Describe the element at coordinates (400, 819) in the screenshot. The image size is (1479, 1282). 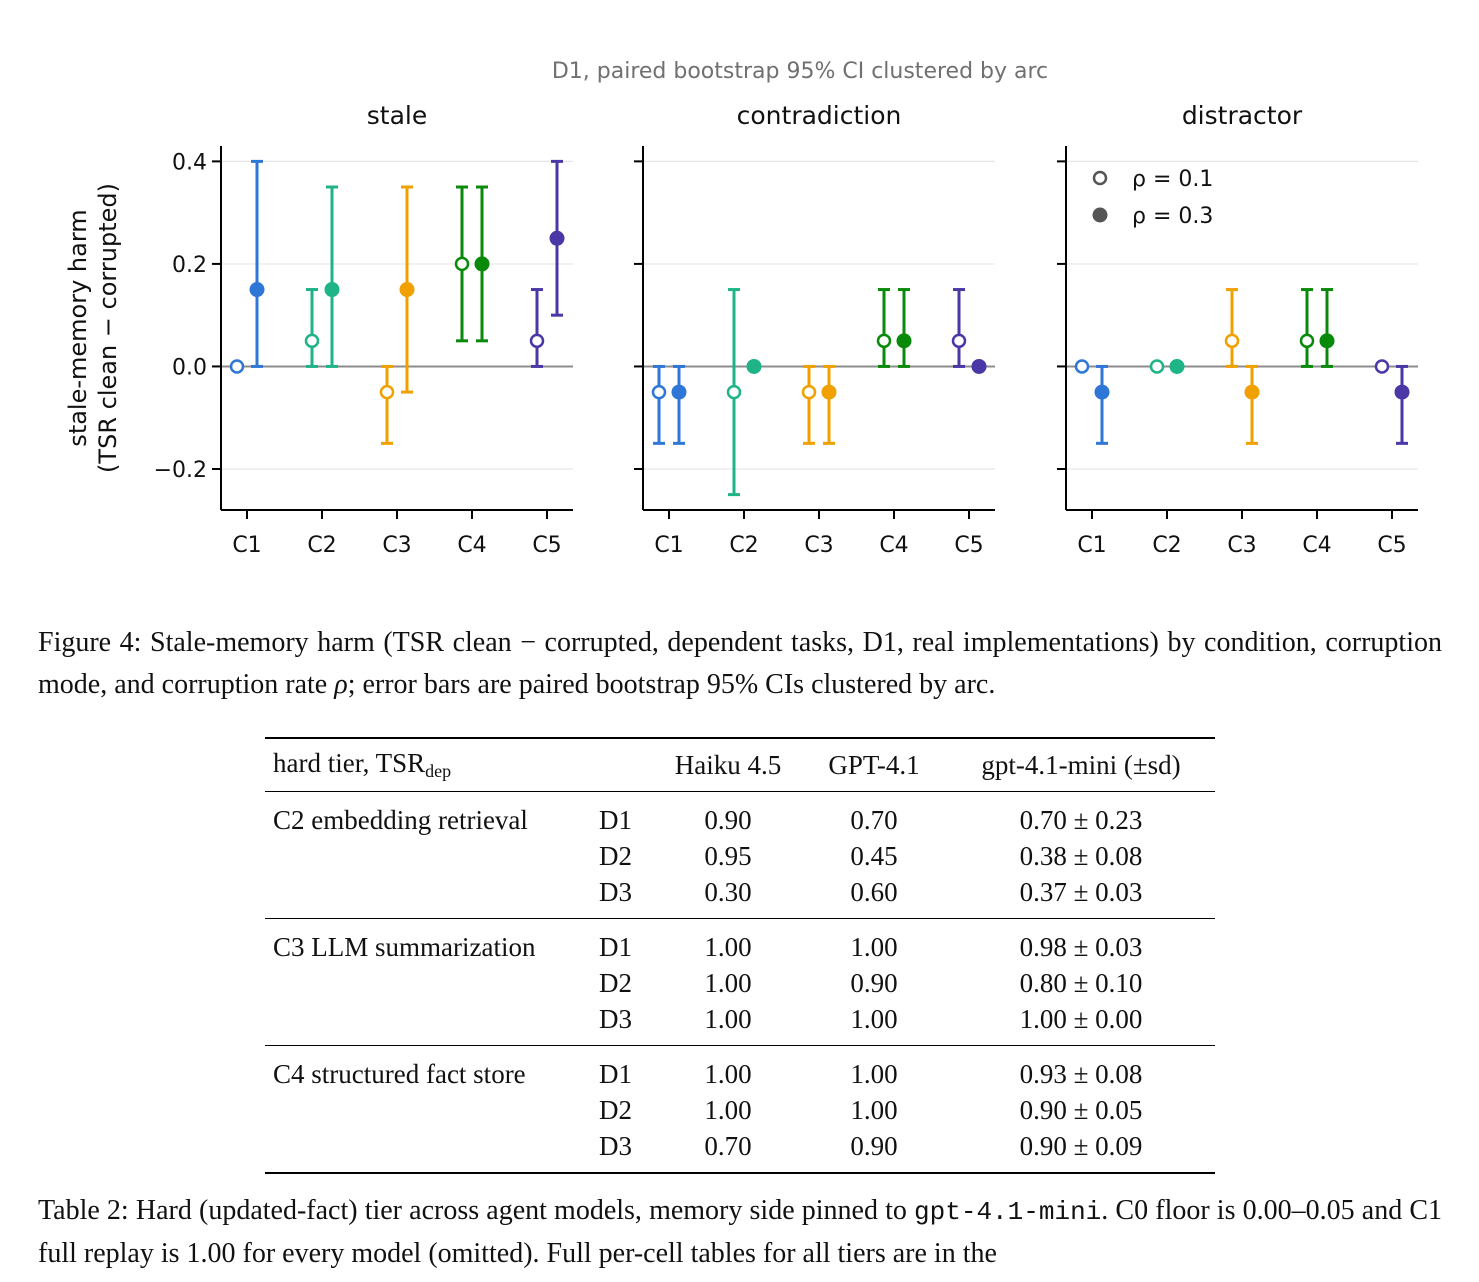
I see `group-name: C2 embedding retrieval` at that location.